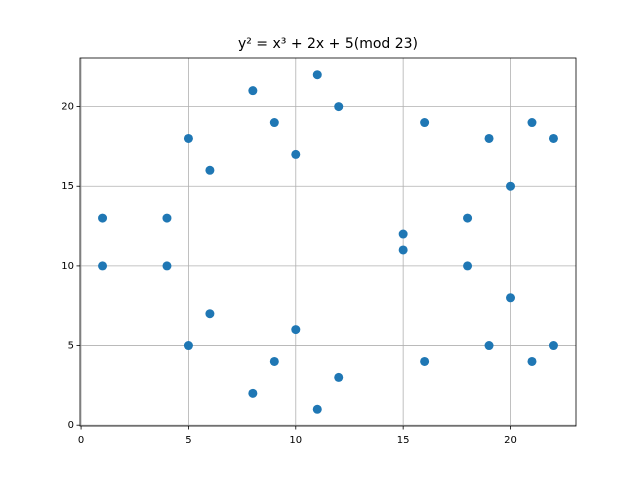 The height and width of the screenshot is (480, 640). I want to click on y-tick-label: 5, so click(71, 346).